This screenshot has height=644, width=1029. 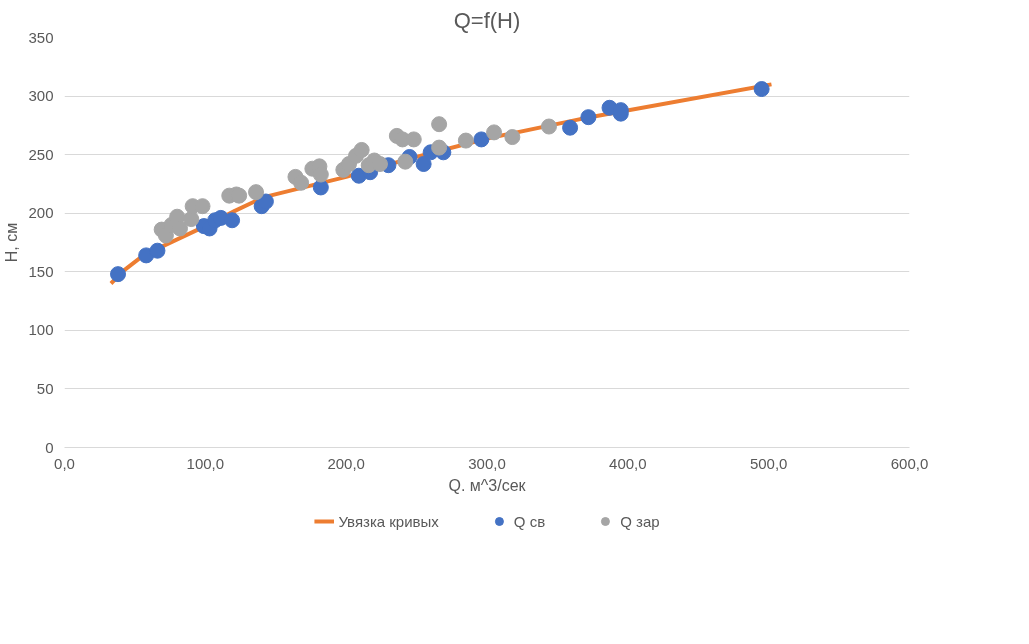 What do you see at coordinates (640, 521) in the screenshot?
I see `legend-label: Q зар` at bounding box center [640, 521].